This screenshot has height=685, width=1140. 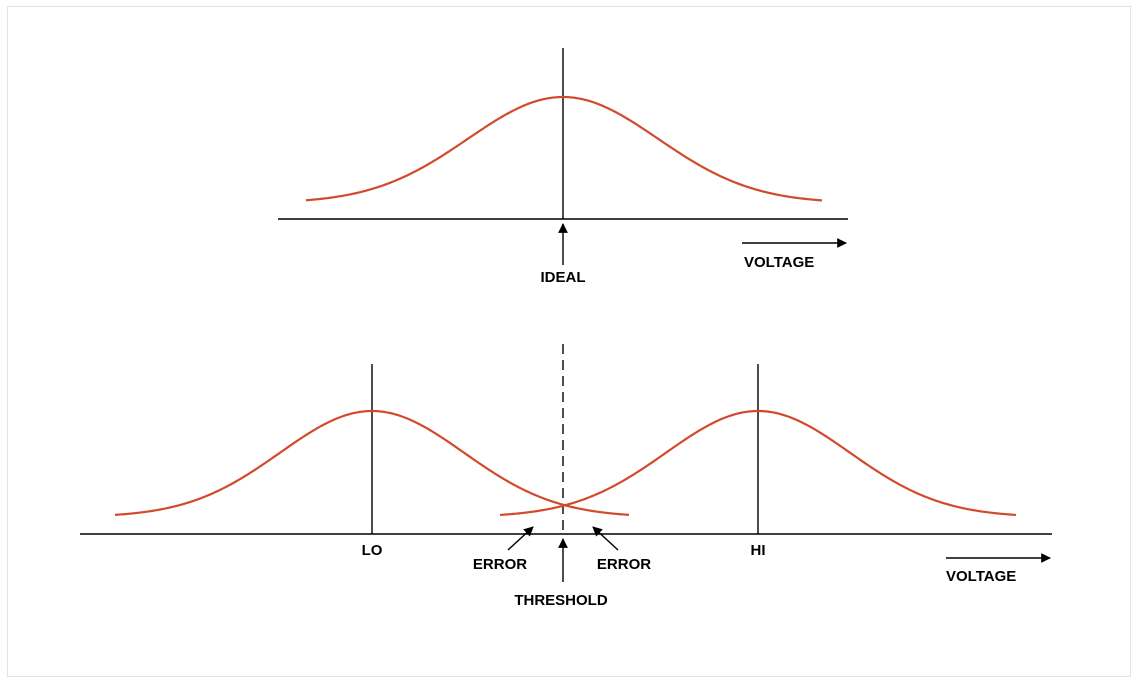 I want to click on ideal-label: IDEAL, so click(x=563, y=277).